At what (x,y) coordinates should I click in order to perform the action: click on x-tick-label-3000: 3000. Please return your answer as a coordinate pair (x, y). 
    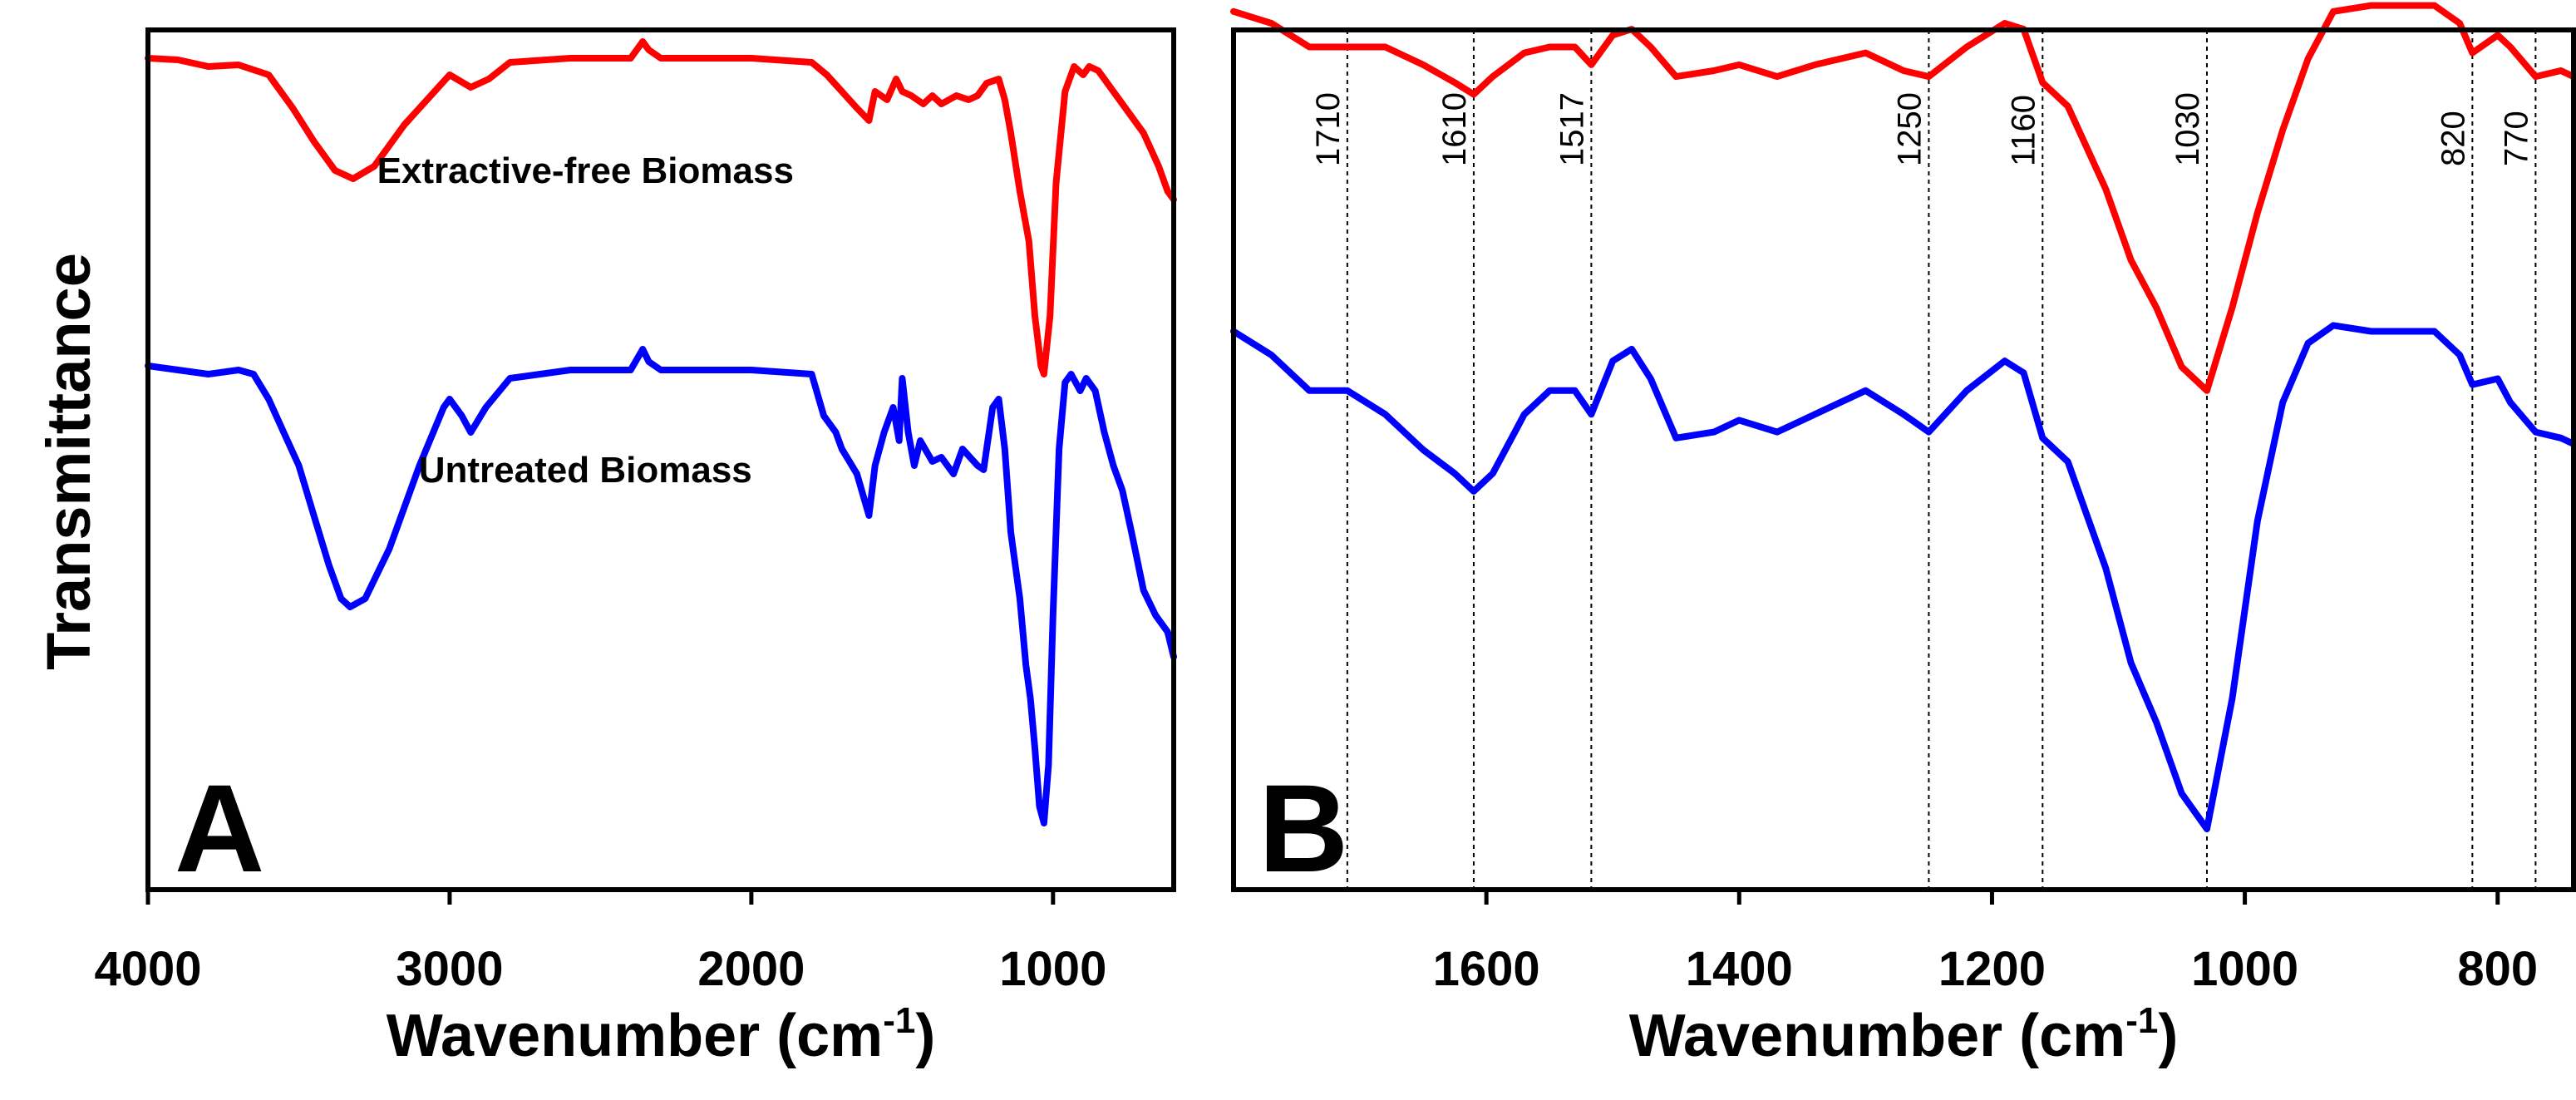
    Looking at the image, I should click on (449, 969).